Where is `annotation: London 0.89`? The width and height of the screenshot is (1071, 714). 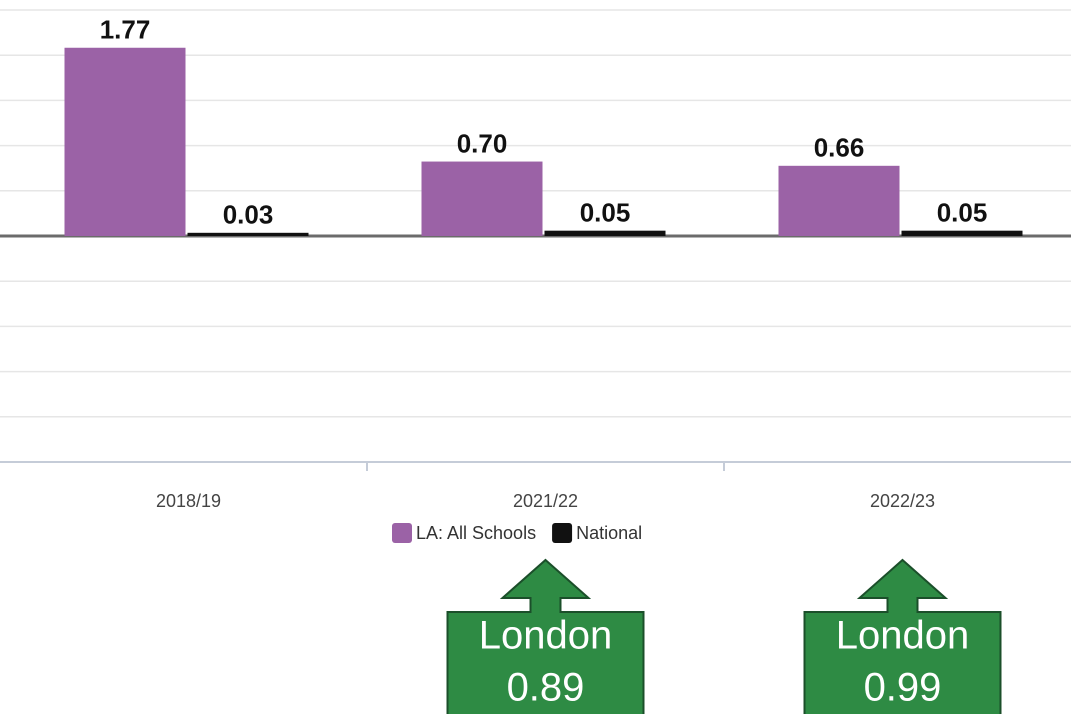
annotation: London 0.89 is located at coordinates (545, 636).